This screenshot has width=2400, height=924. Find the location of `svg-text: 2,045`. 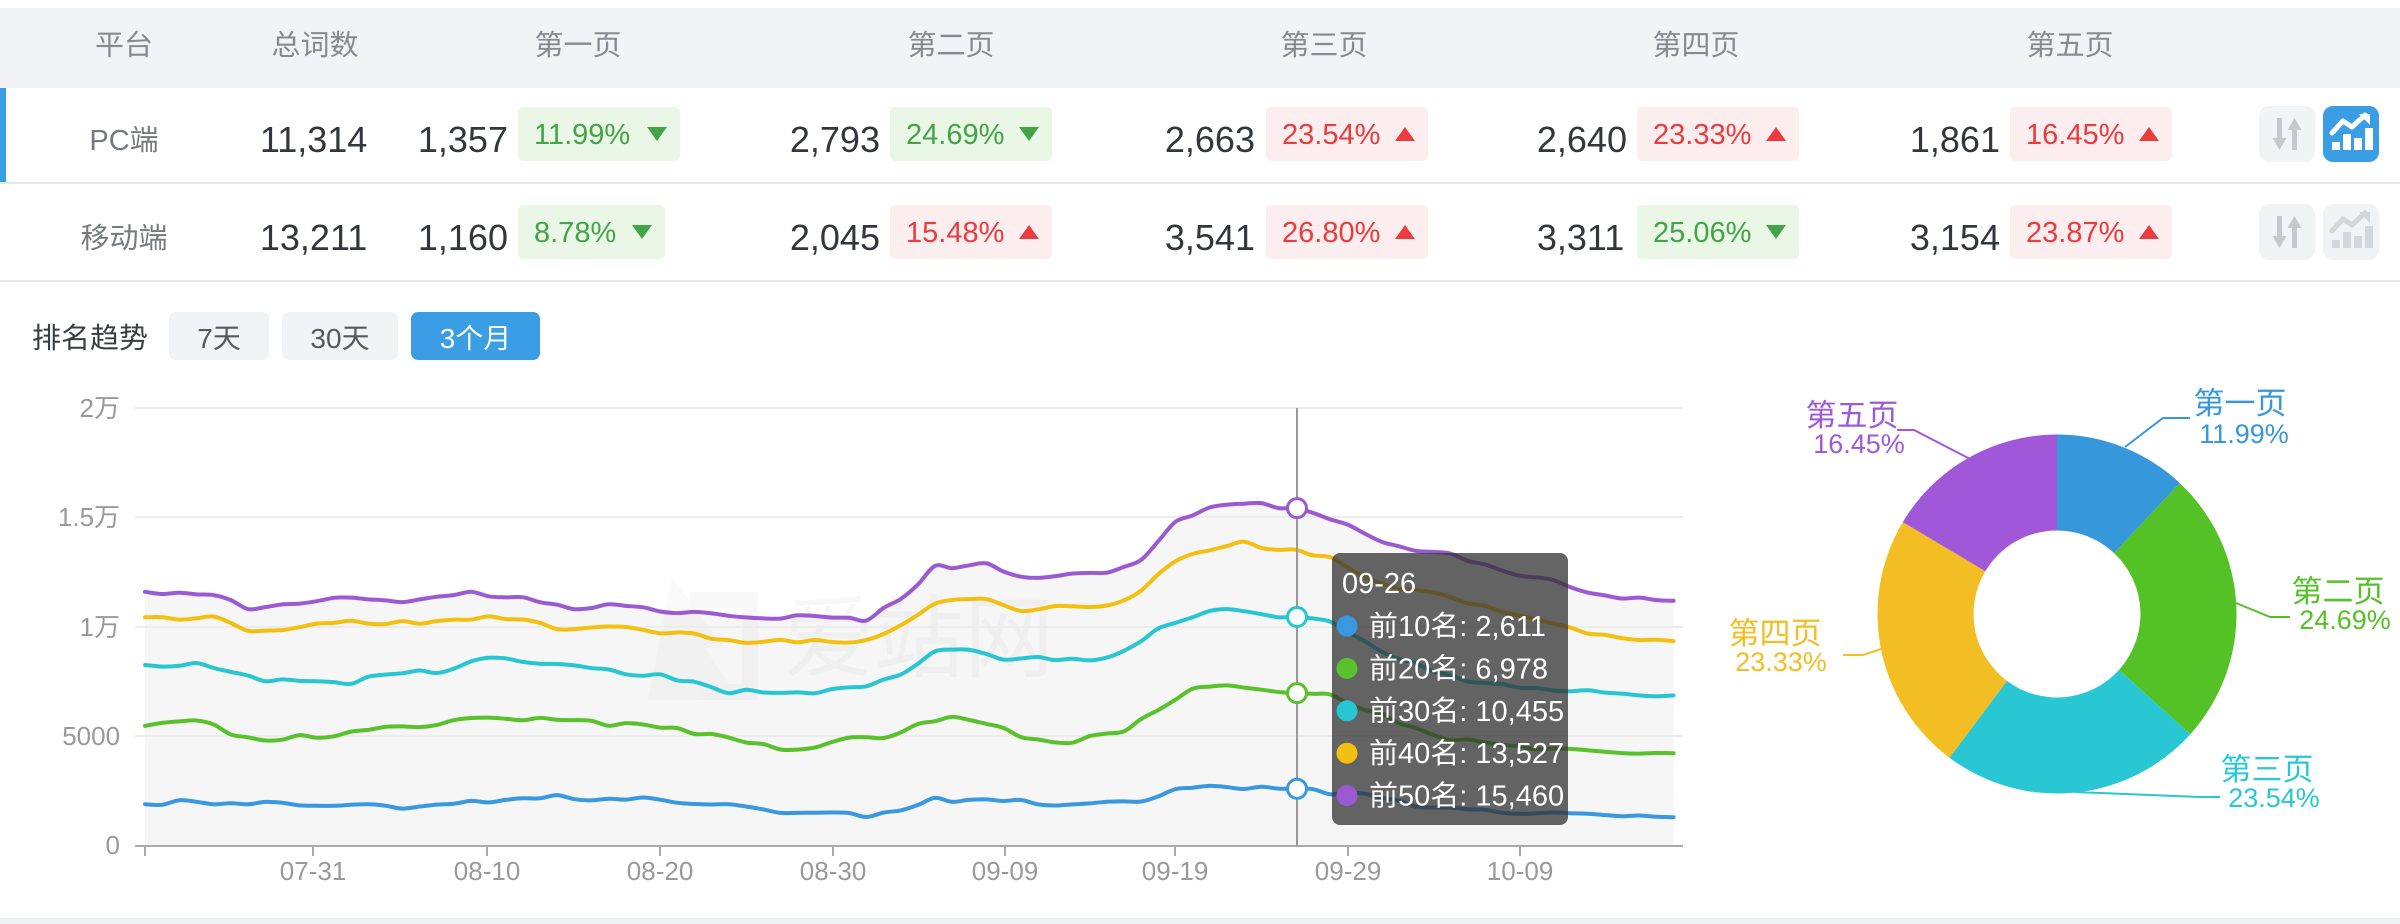

svg-text: 2,045 is located at coordinates (835, 237).